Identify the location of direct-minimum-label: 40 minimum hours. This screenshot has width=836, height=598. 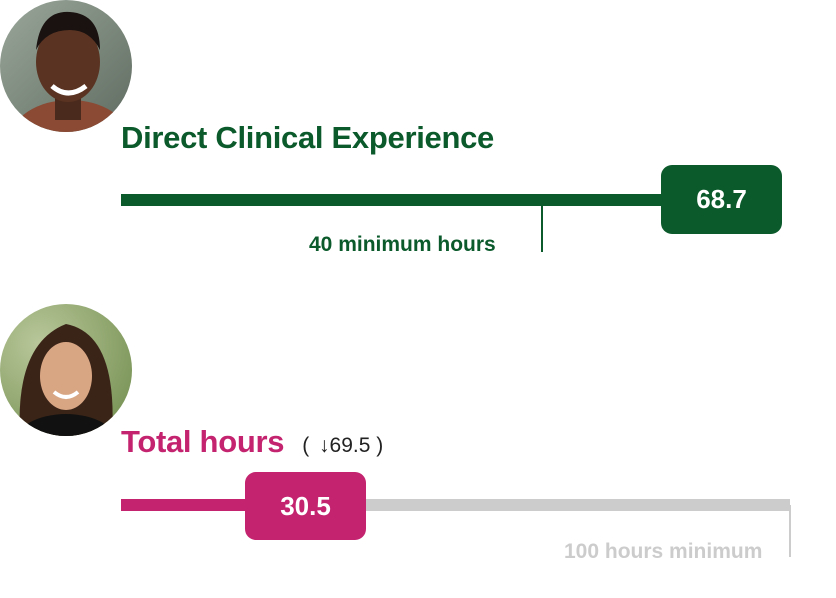
(402, 244).